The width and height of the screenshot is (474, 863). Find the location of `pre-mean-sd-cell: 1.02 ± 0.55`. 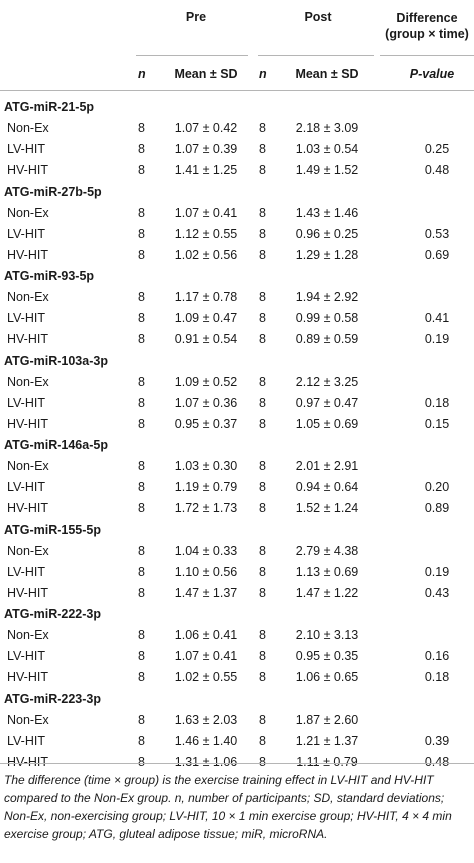

pre-mean-sd-cell: 1.02 ± 0.55 is located at coordinates (206, 677).